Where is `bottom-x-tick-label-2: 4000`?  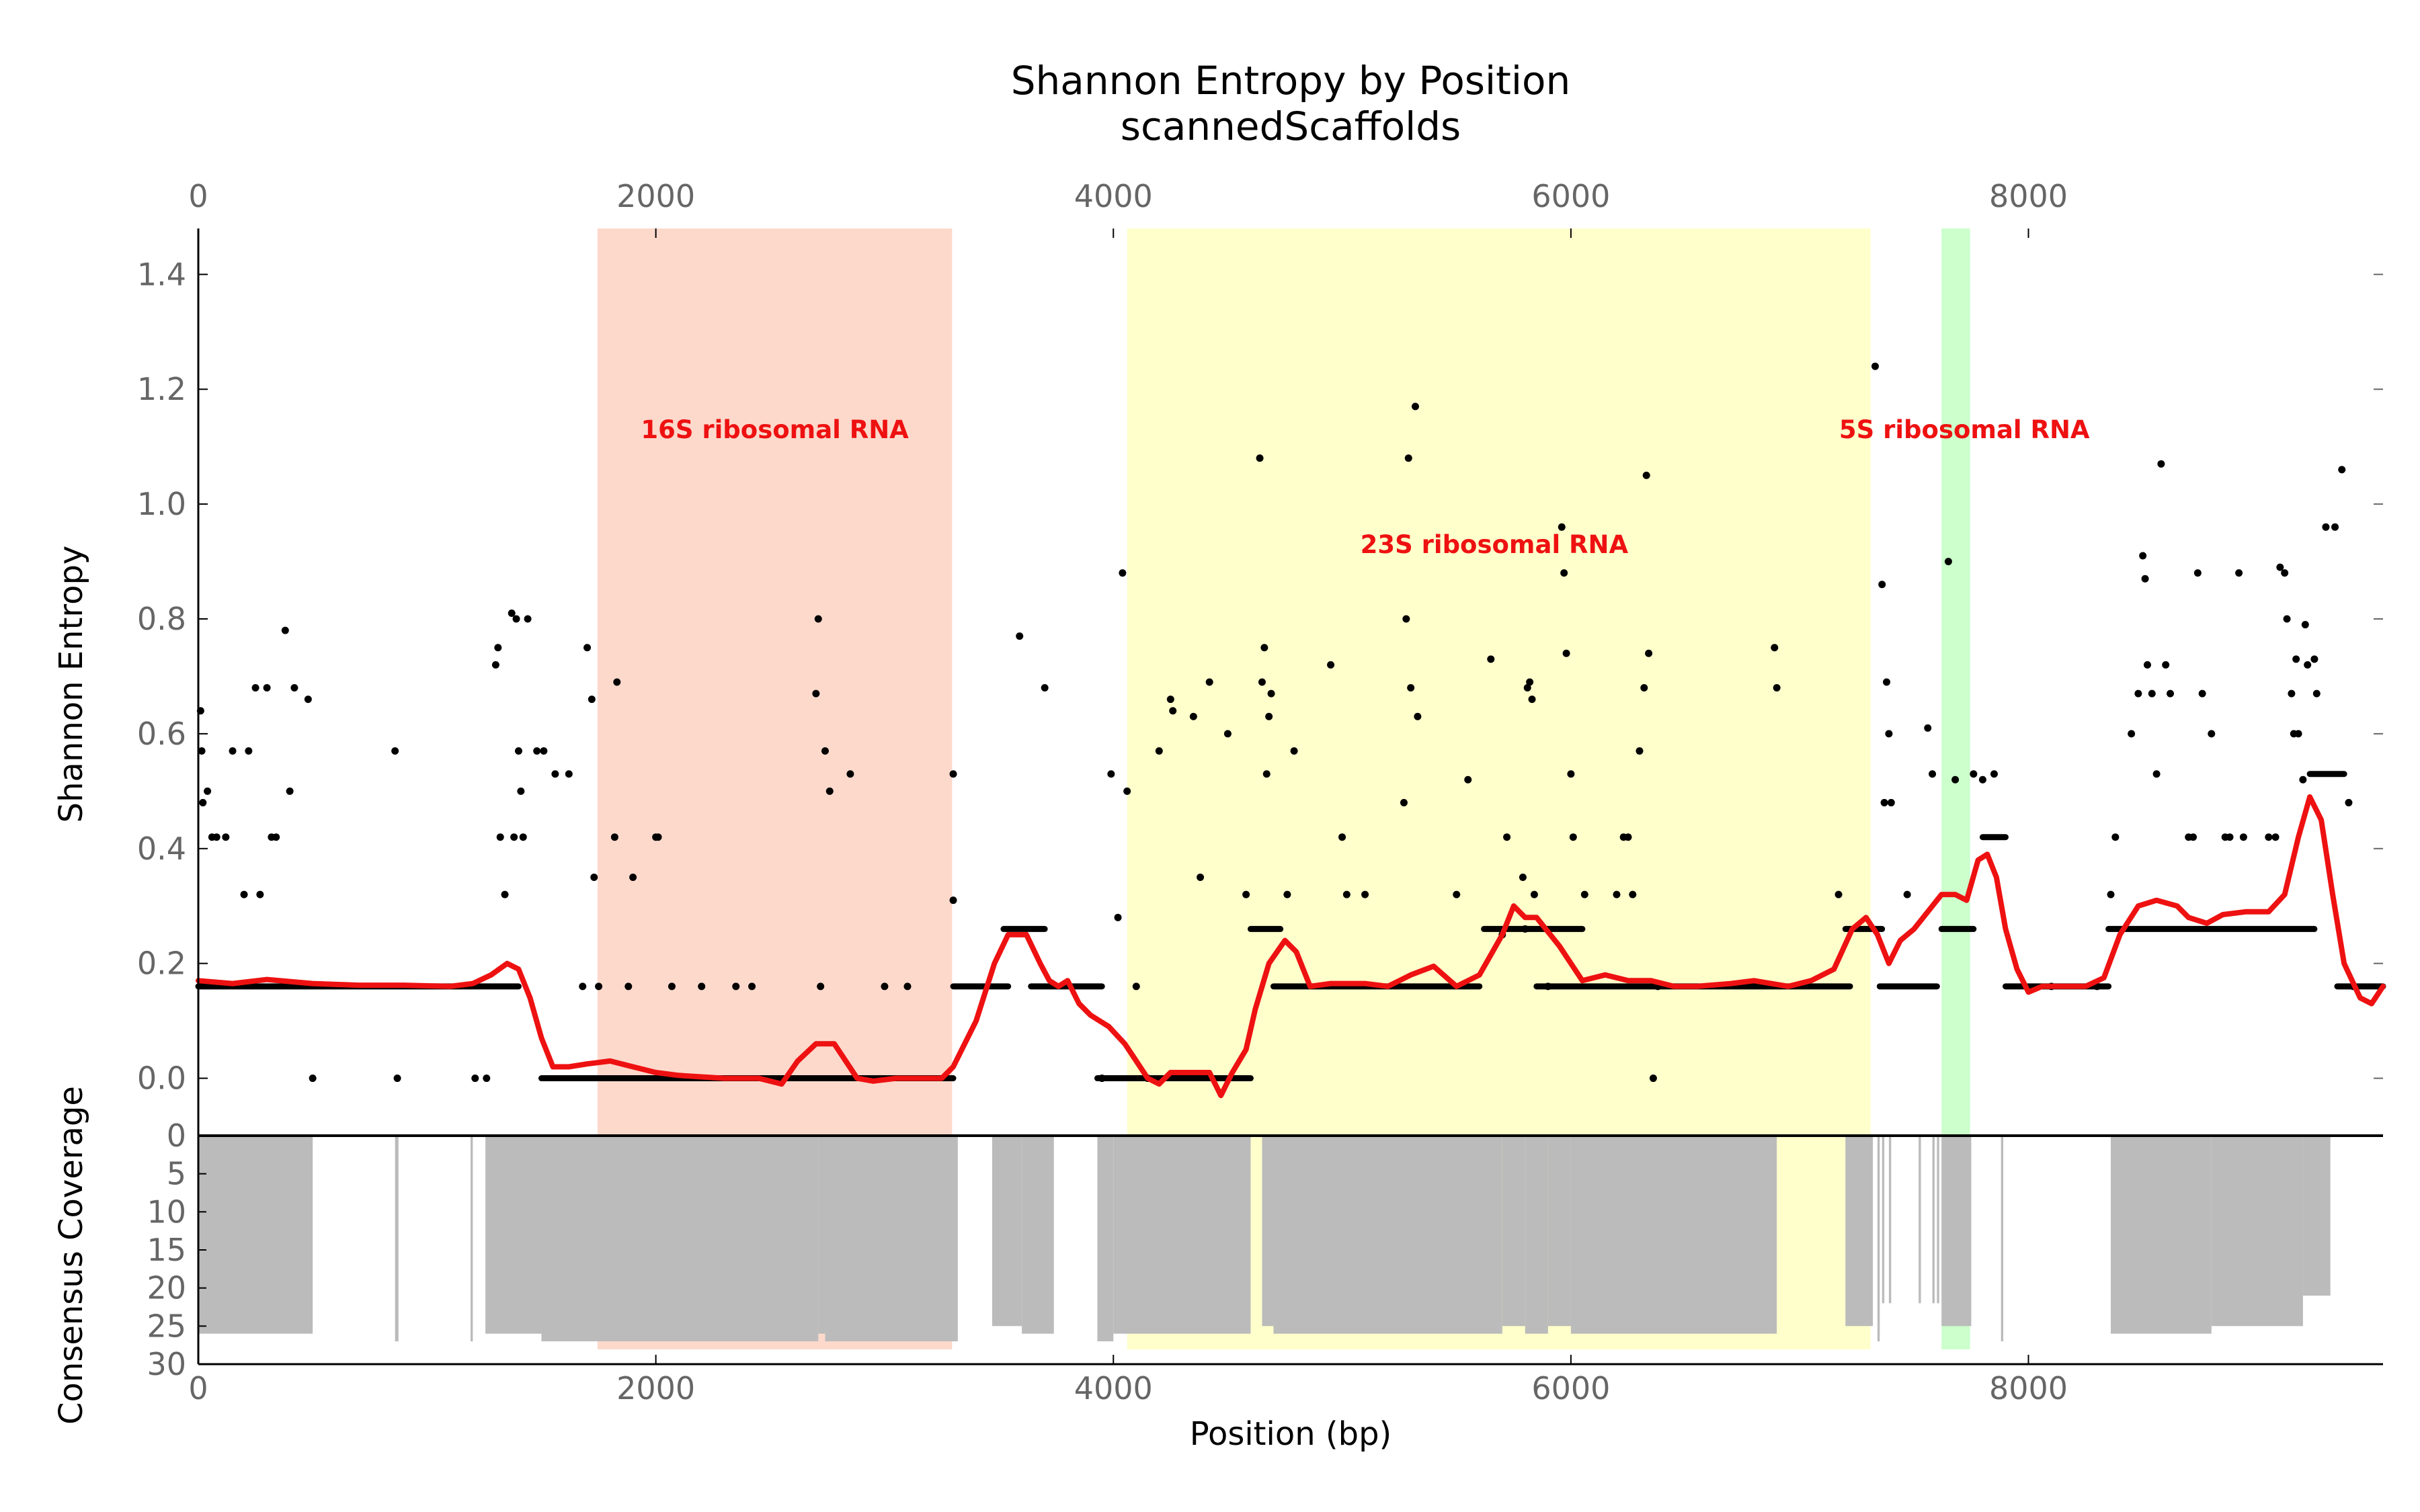 bottom-x-tick-label-2: 4000 is located at coordinates (1113, 1388).